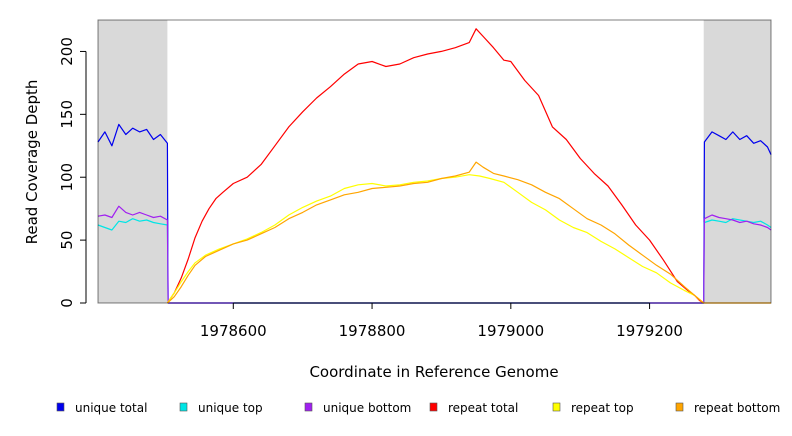 The width and height of the screenshot is (792, 436). What do you see at coordinates (602, 408) in the screenshot?
I see `legend-label-repeat-top: repeat top` at bounding box center [602, 408].